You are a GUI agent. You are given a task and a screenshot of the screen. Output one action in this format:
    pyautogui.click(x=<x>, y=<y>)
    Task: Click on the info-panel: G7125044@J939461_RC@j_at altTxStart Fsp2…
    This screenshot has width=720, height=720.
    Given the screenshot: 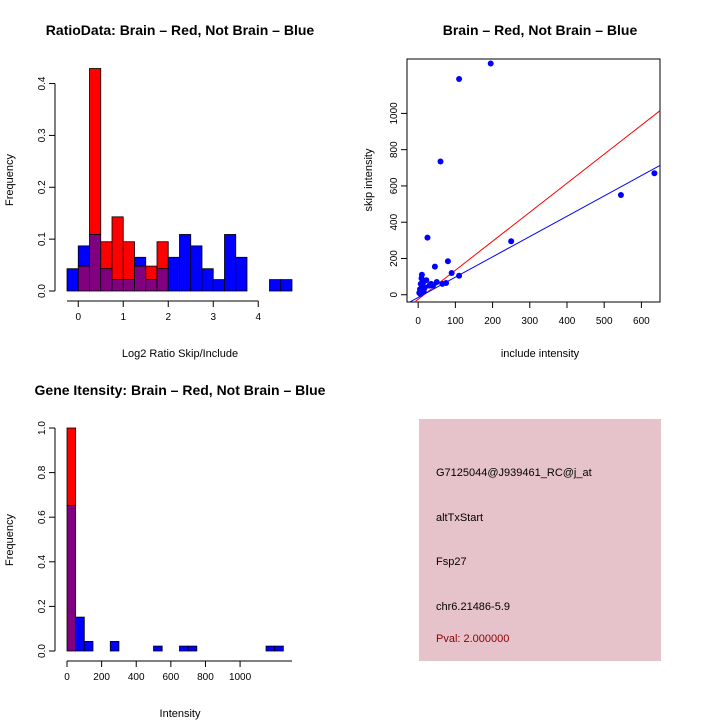 What is the action you would take?
    pyautogui.click(x=540, y=540)
    